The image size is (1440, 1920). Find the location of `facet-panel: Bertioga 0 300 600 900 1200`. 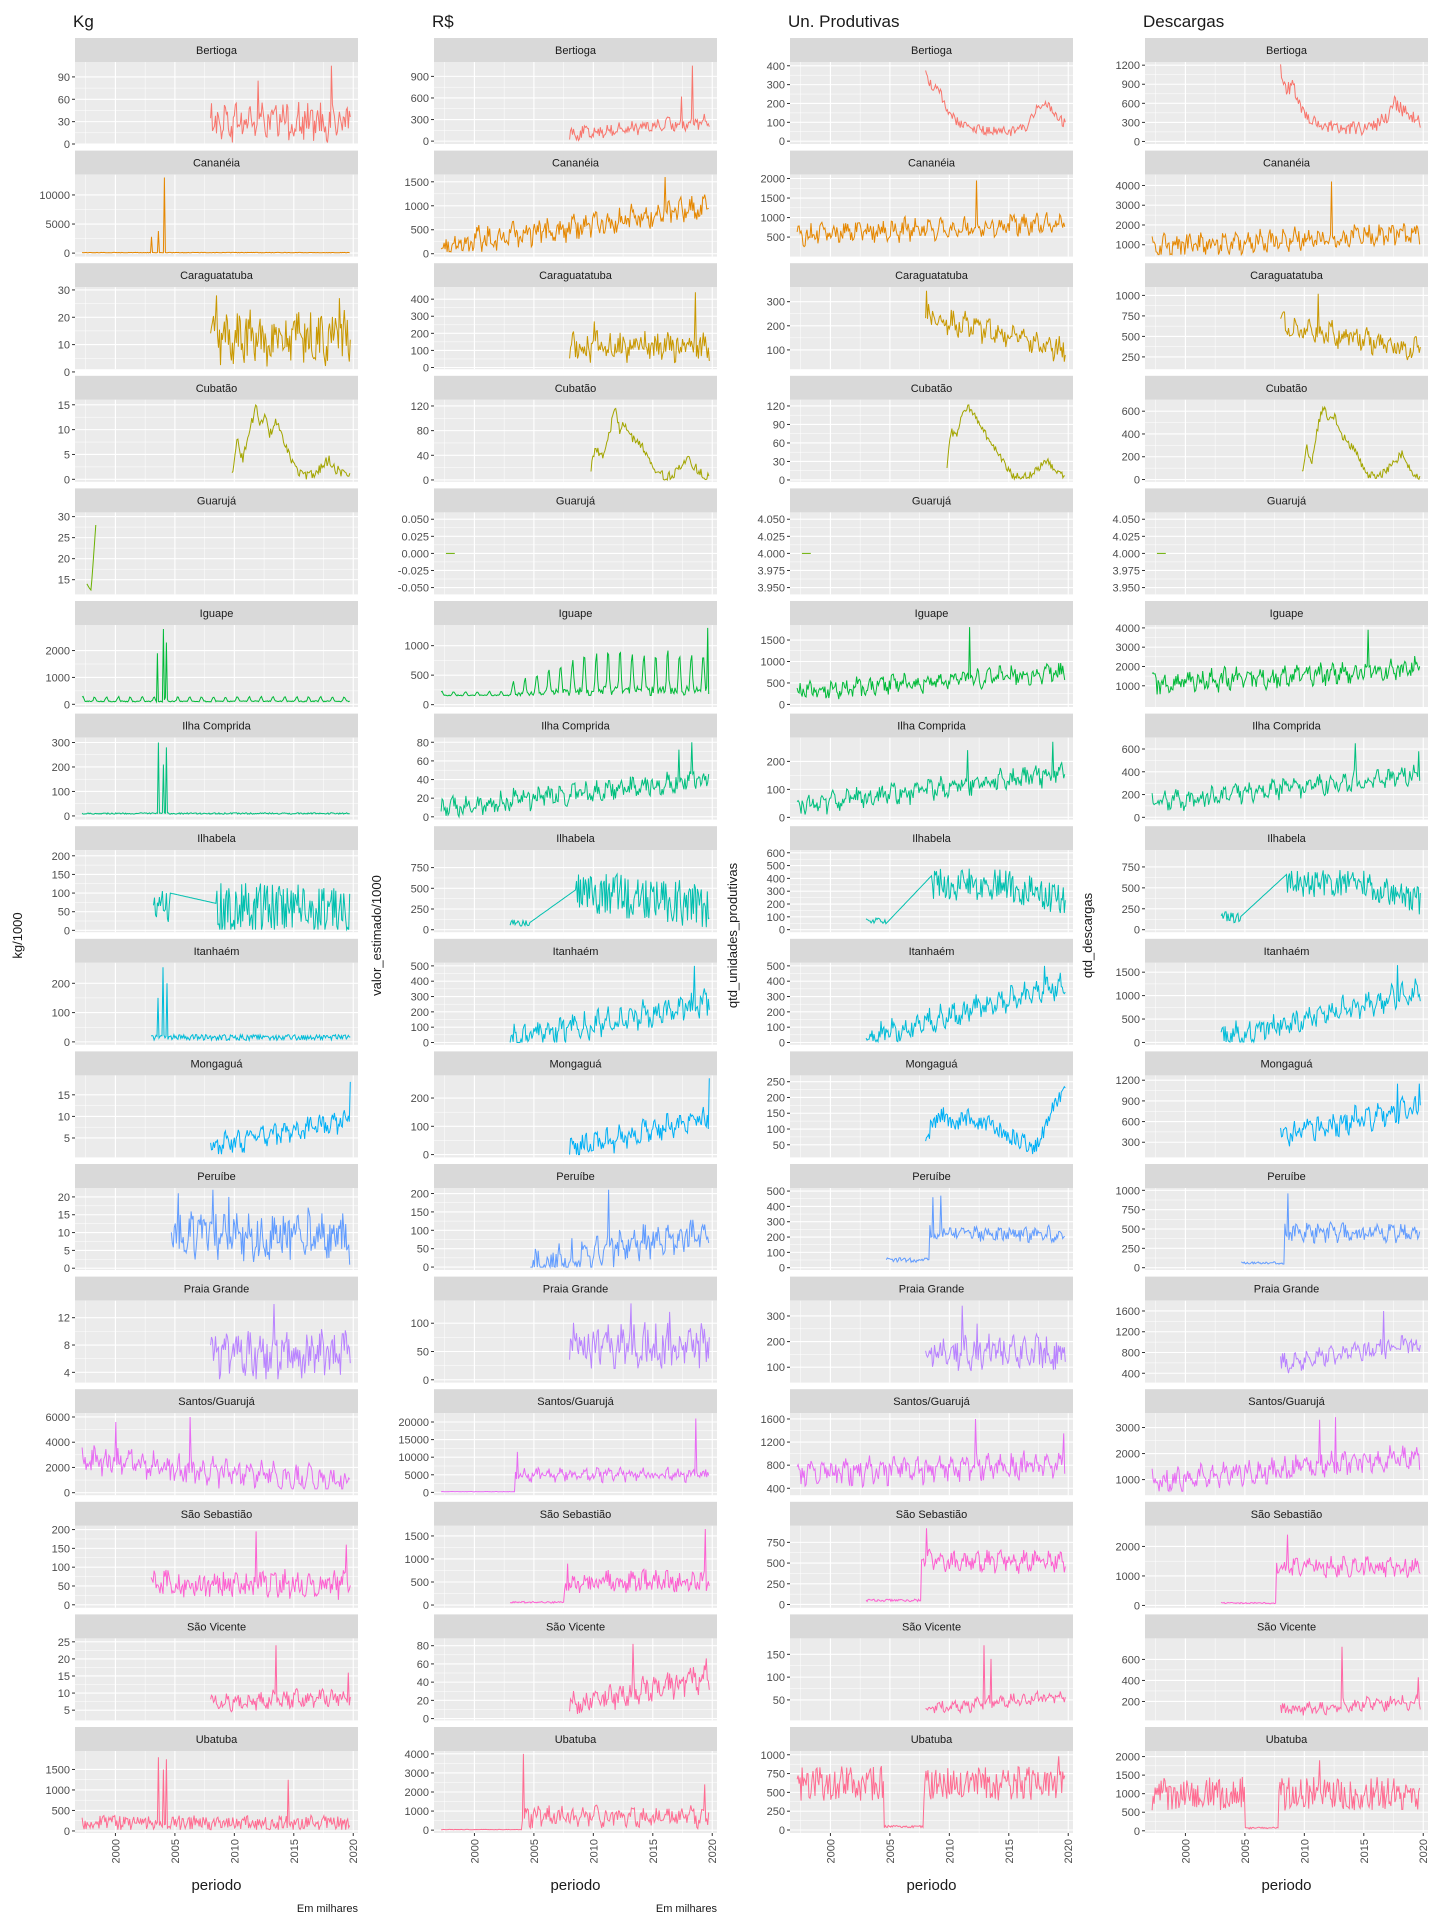

facet-panel: Bertioga 0 300 600 900 1200 is located at coordinates (1272, 93).